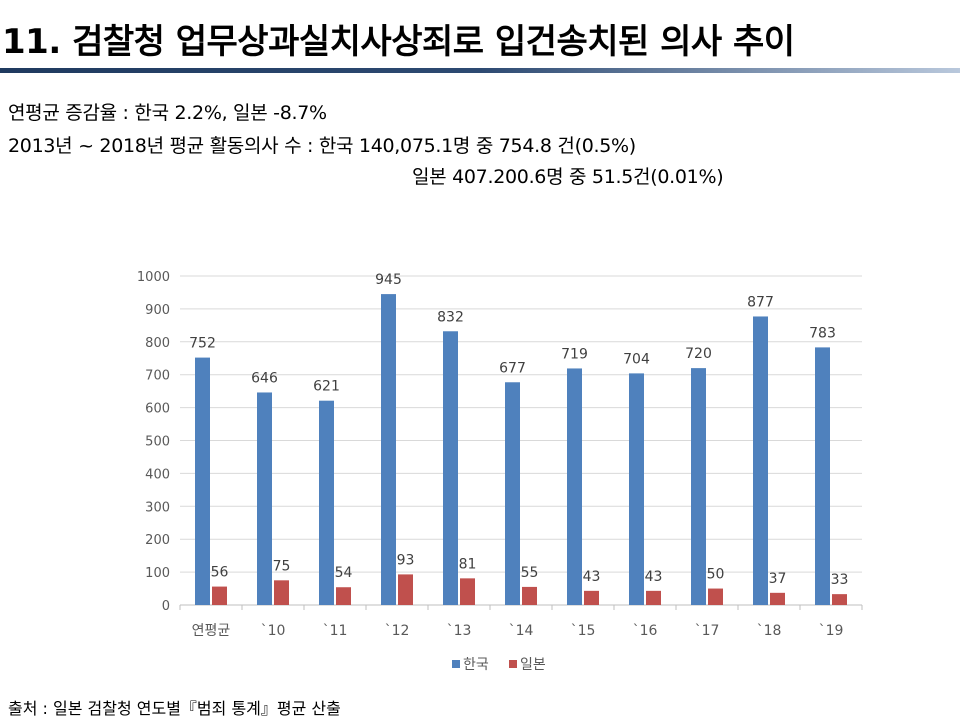 The width and height of the screenshot is (960, 725). What do you see at coordinates (645, 631) in the screenshot?
I see `x-tick-label: `16` at bounding box center [645, 631].